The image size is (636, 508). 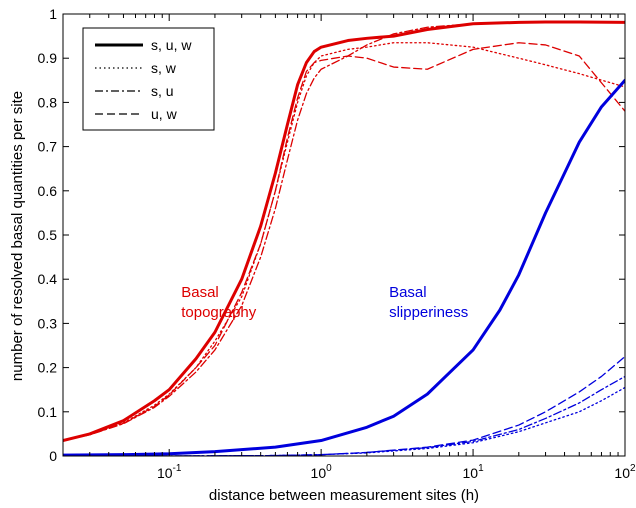 What do you see at coordinates (48, 323) in the screenshot?
I see `y-tick-label: 0.3` at bounding box center [48, 323].